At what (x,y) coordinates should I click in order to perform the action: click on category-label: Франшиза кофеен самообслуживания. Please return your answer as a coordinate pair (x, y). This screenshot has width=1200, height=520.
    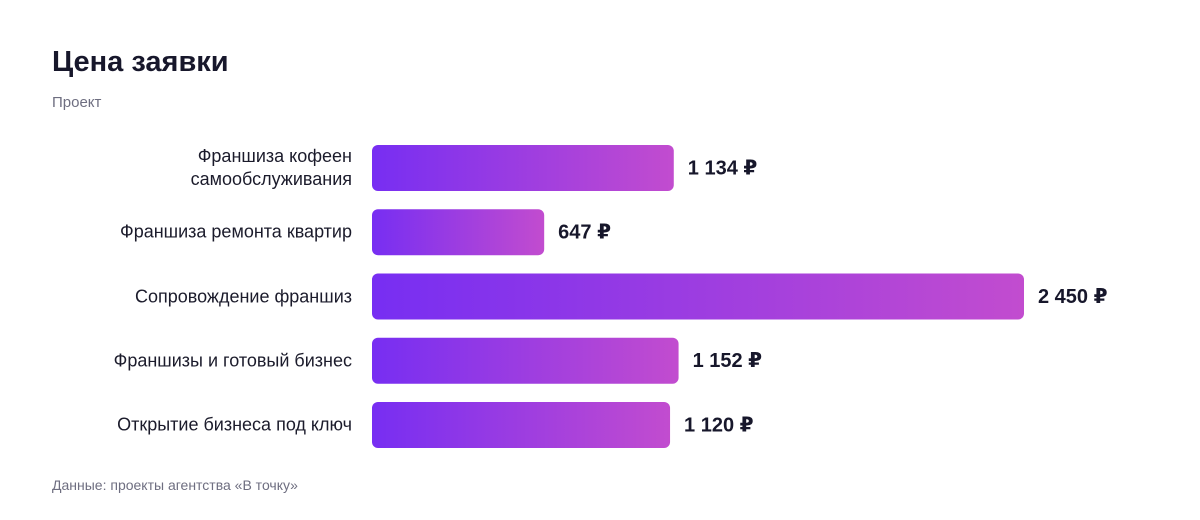
    Looking at the image, I should click on (271, 167).